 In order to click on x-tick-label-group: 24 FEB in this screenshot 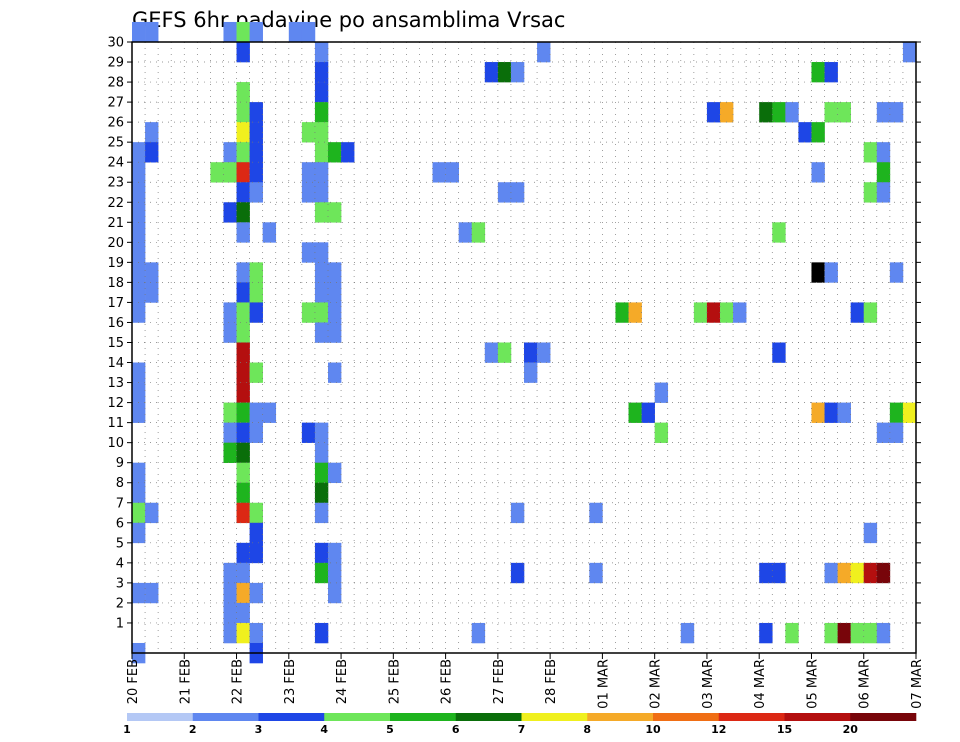, I will do `click(342, 681)`.